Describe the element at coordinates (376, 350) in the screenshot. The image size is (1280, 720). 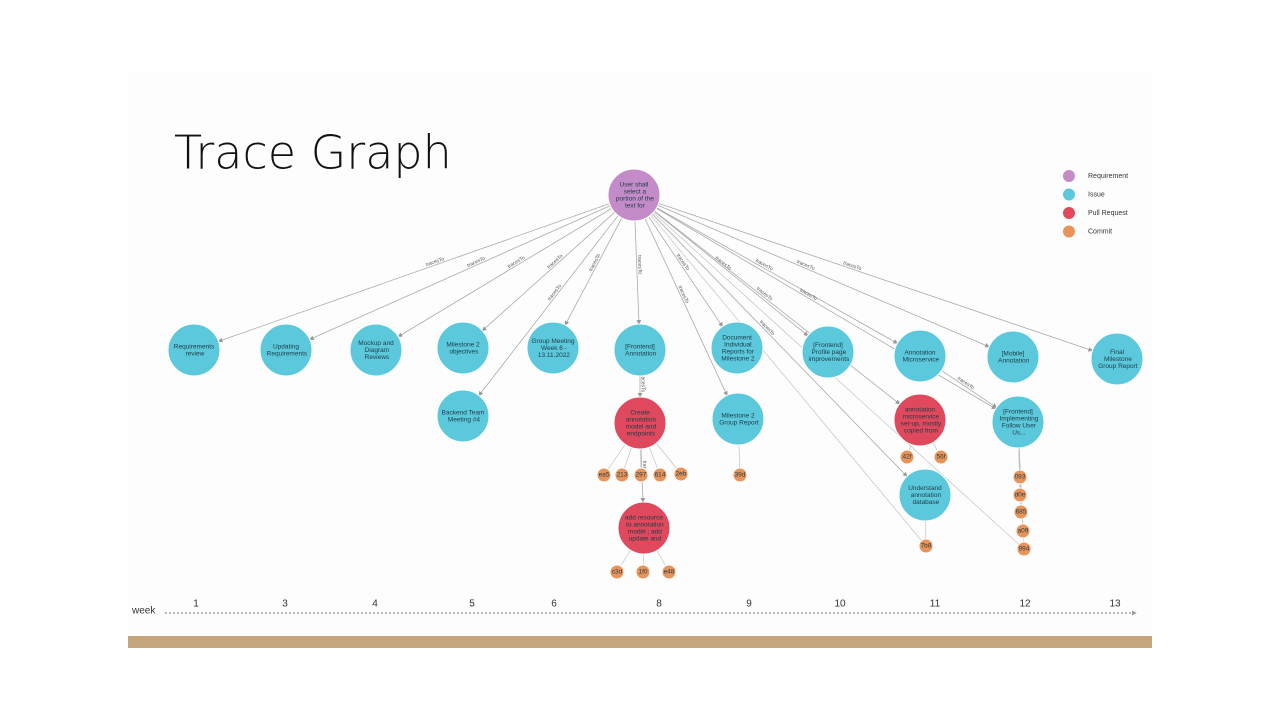
I see `node-label: Mockup and Diagram Reviews` at that location.